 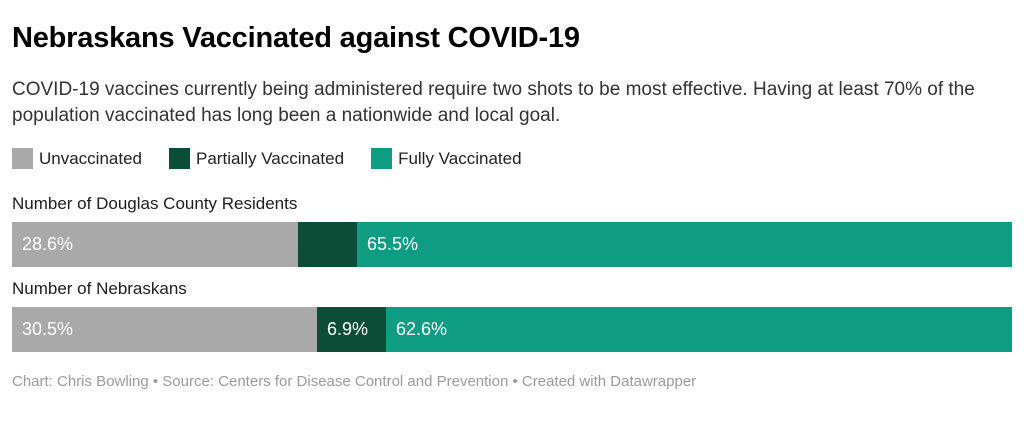 I want to click on stacked-bar: 30.5% 6.9% 62.6%, so click(x=512, y=329).